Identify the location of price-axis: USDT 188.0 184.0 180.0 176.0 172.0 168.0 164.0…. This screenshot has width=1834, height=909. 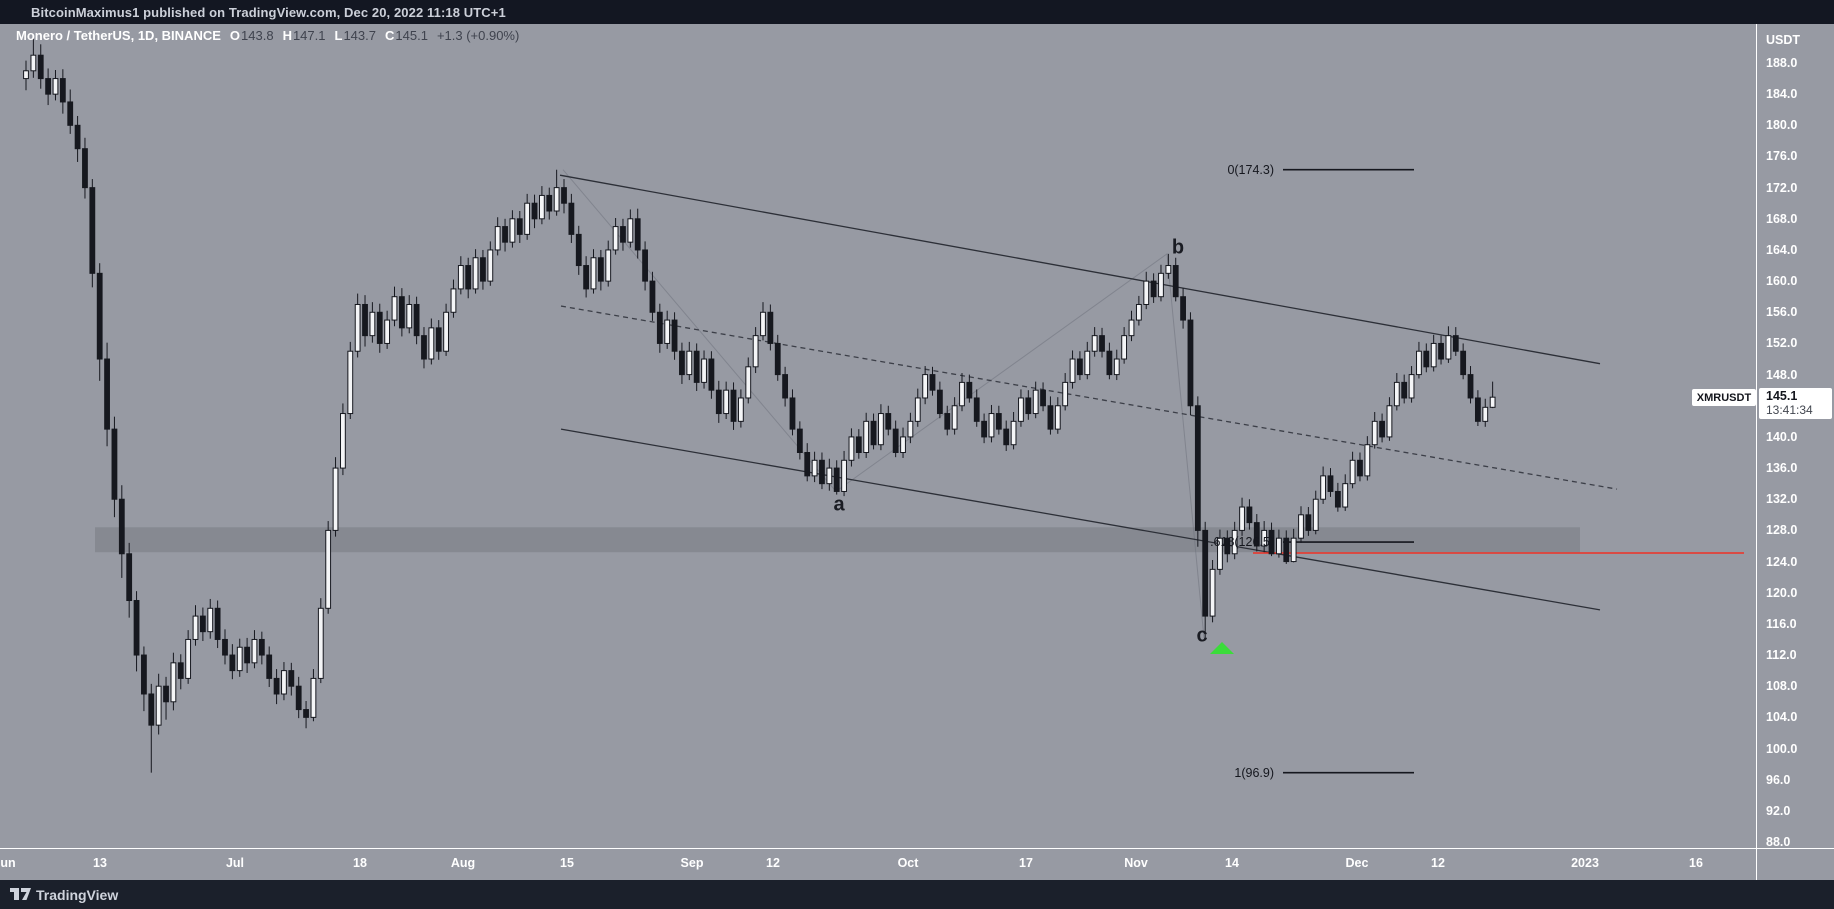
(1795, 452).